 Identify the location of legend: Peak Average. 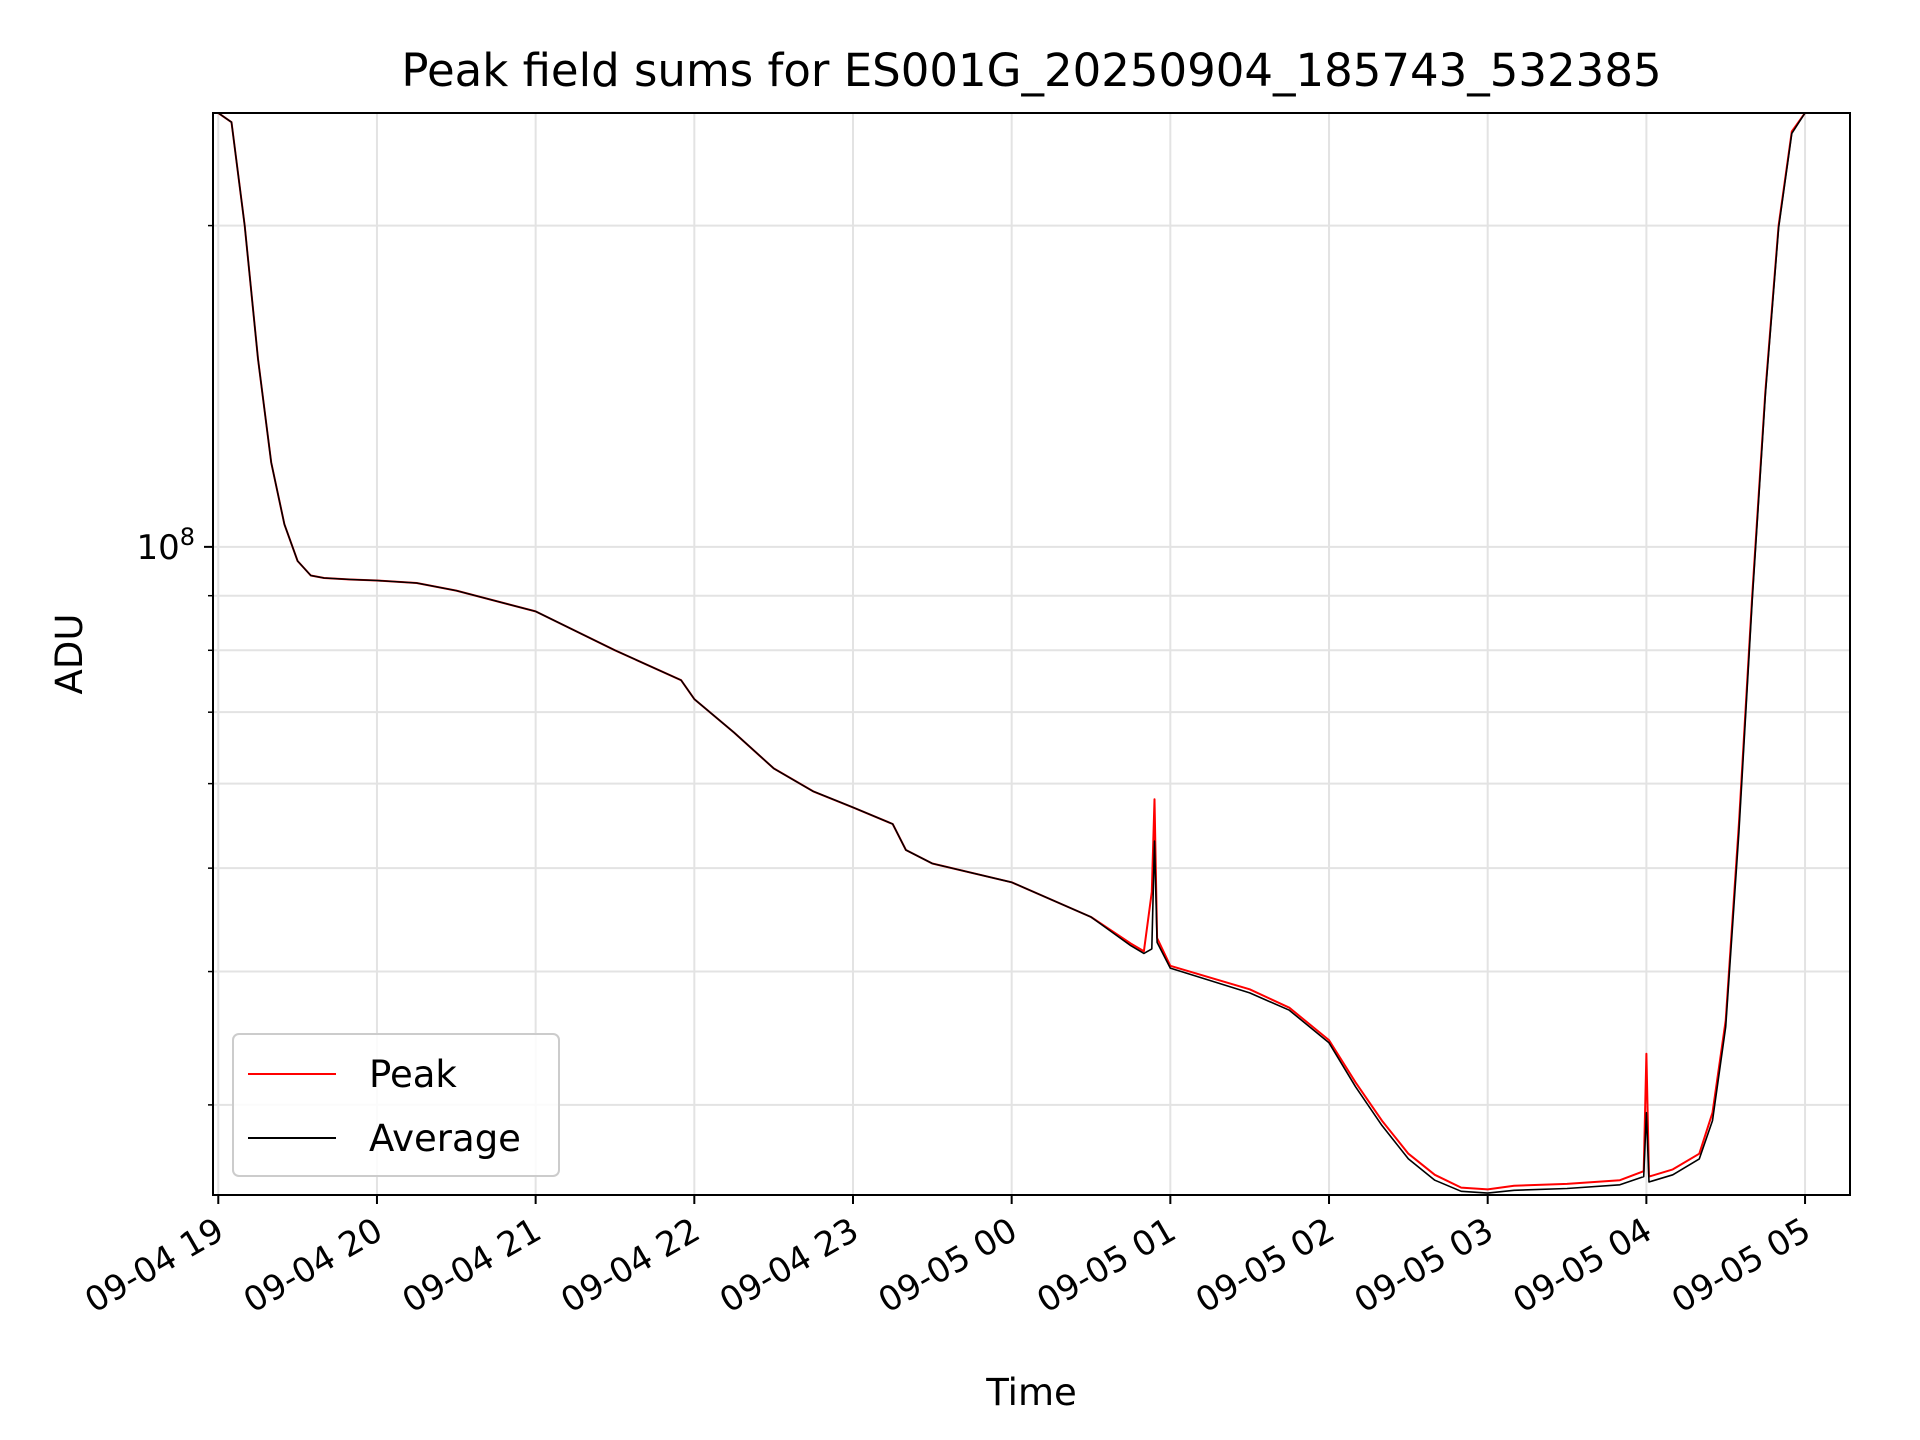
(396, 1105).